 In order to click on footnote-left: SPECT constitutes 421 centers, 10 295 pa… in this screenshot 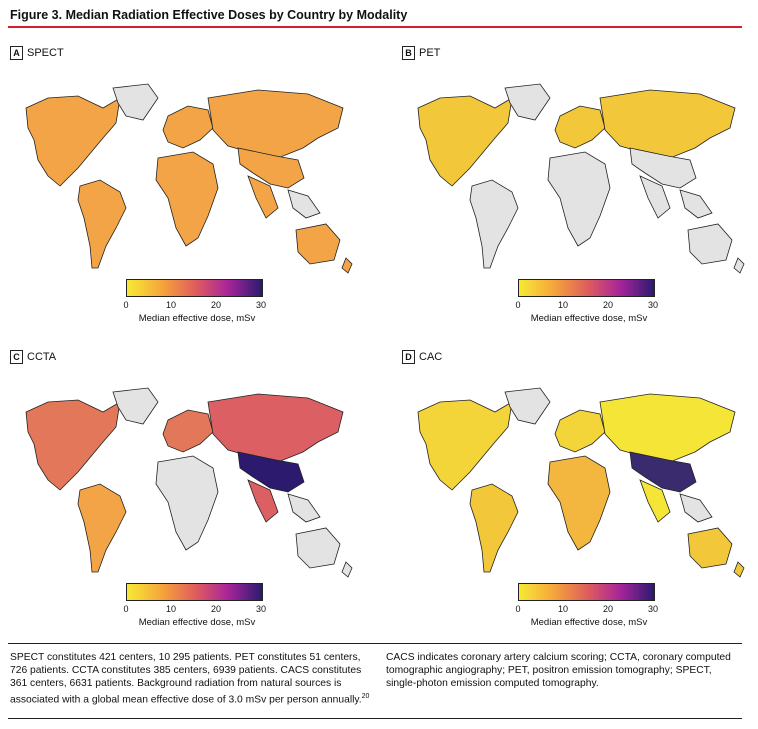, I will do `click(190, 678)`.